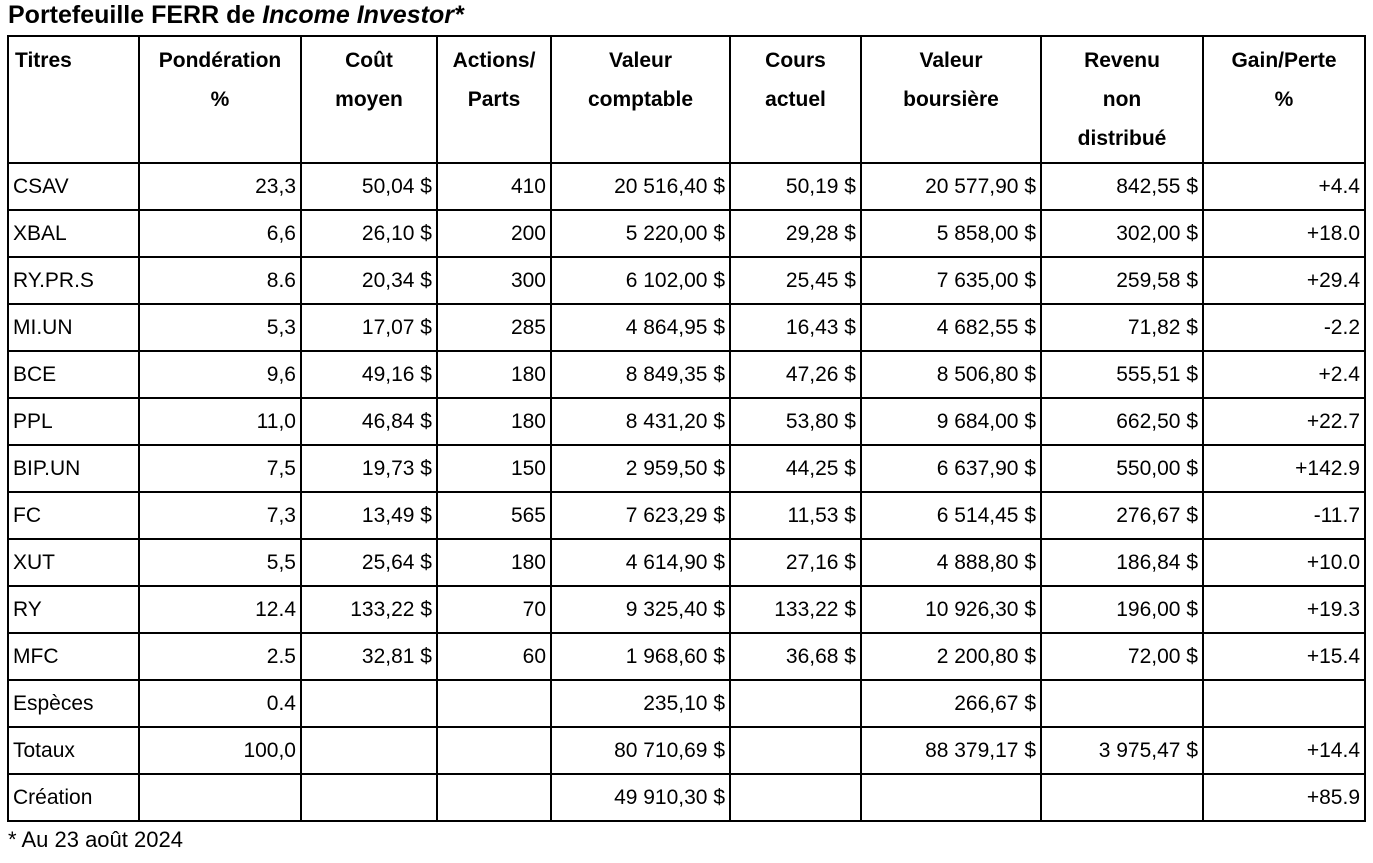 The image size is (1373, 863). What do you see at coordinates (494, 186) in the screenshot?
I see `table-cell: 410` at bounding box center [494, 186].